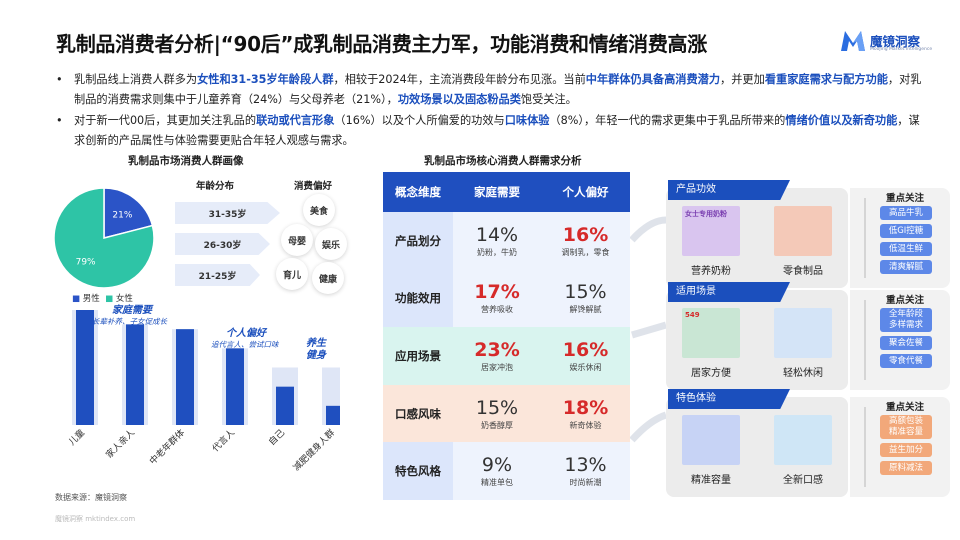 Image resolution: width=960 pixels, height=540 pixels. What do you see at coordinates (906, 213) in the screenshot?
I see `focus-pill: 高品牛乳` at bounding box center [906, 213].